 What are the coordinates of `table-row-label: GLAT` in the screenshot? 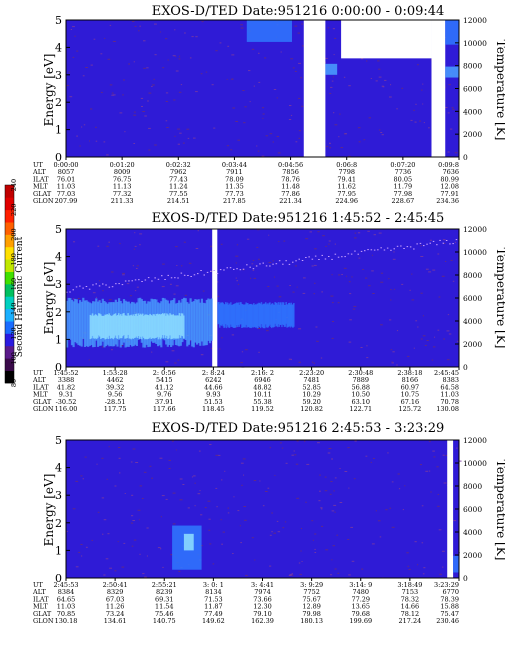 It's located at (42, 402).